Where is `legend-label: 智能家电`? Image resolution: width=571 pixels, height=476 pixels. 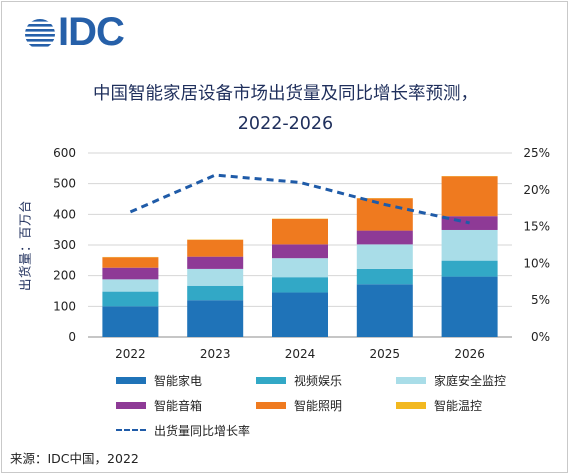 legend-label: 智能家电 is located at coordinates (178, 380).